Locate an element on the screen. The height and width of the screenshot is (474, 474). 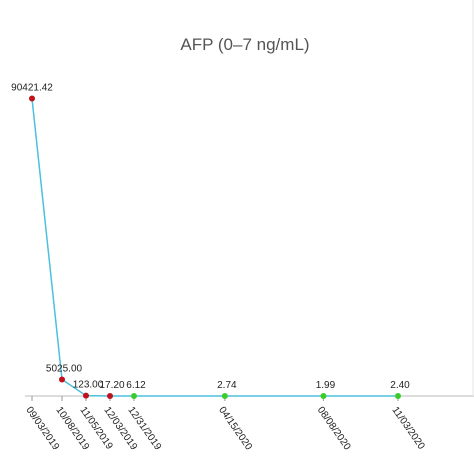
data-label: 17.20 is located at coordinates (111, 385).